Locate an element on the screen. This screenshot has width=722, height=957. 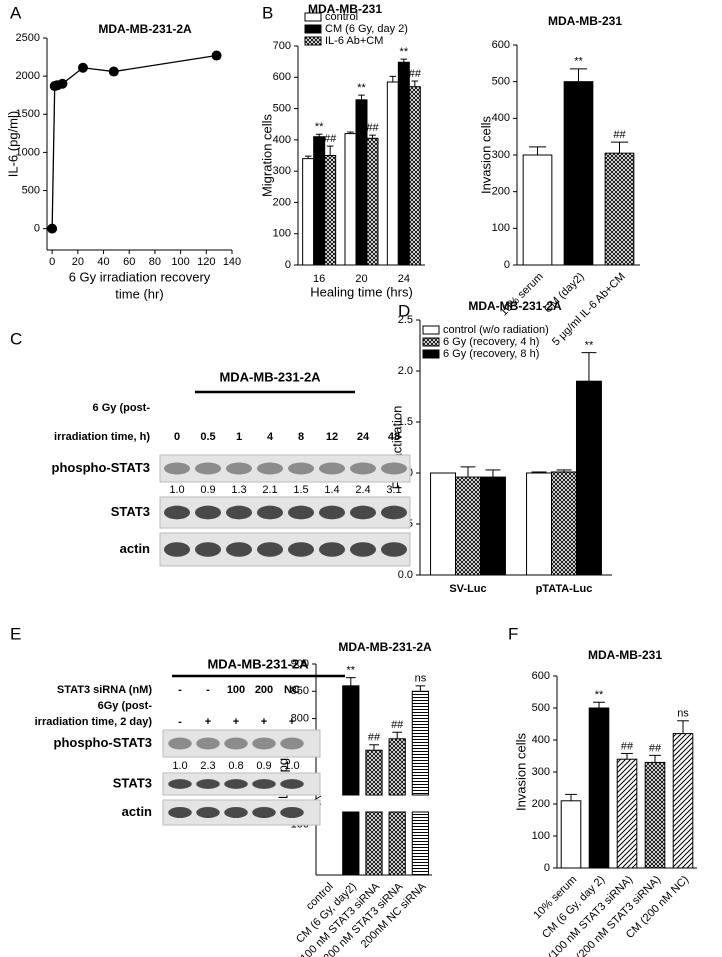
header-label: irradiation time, h) is located at coordinates (102, 437).